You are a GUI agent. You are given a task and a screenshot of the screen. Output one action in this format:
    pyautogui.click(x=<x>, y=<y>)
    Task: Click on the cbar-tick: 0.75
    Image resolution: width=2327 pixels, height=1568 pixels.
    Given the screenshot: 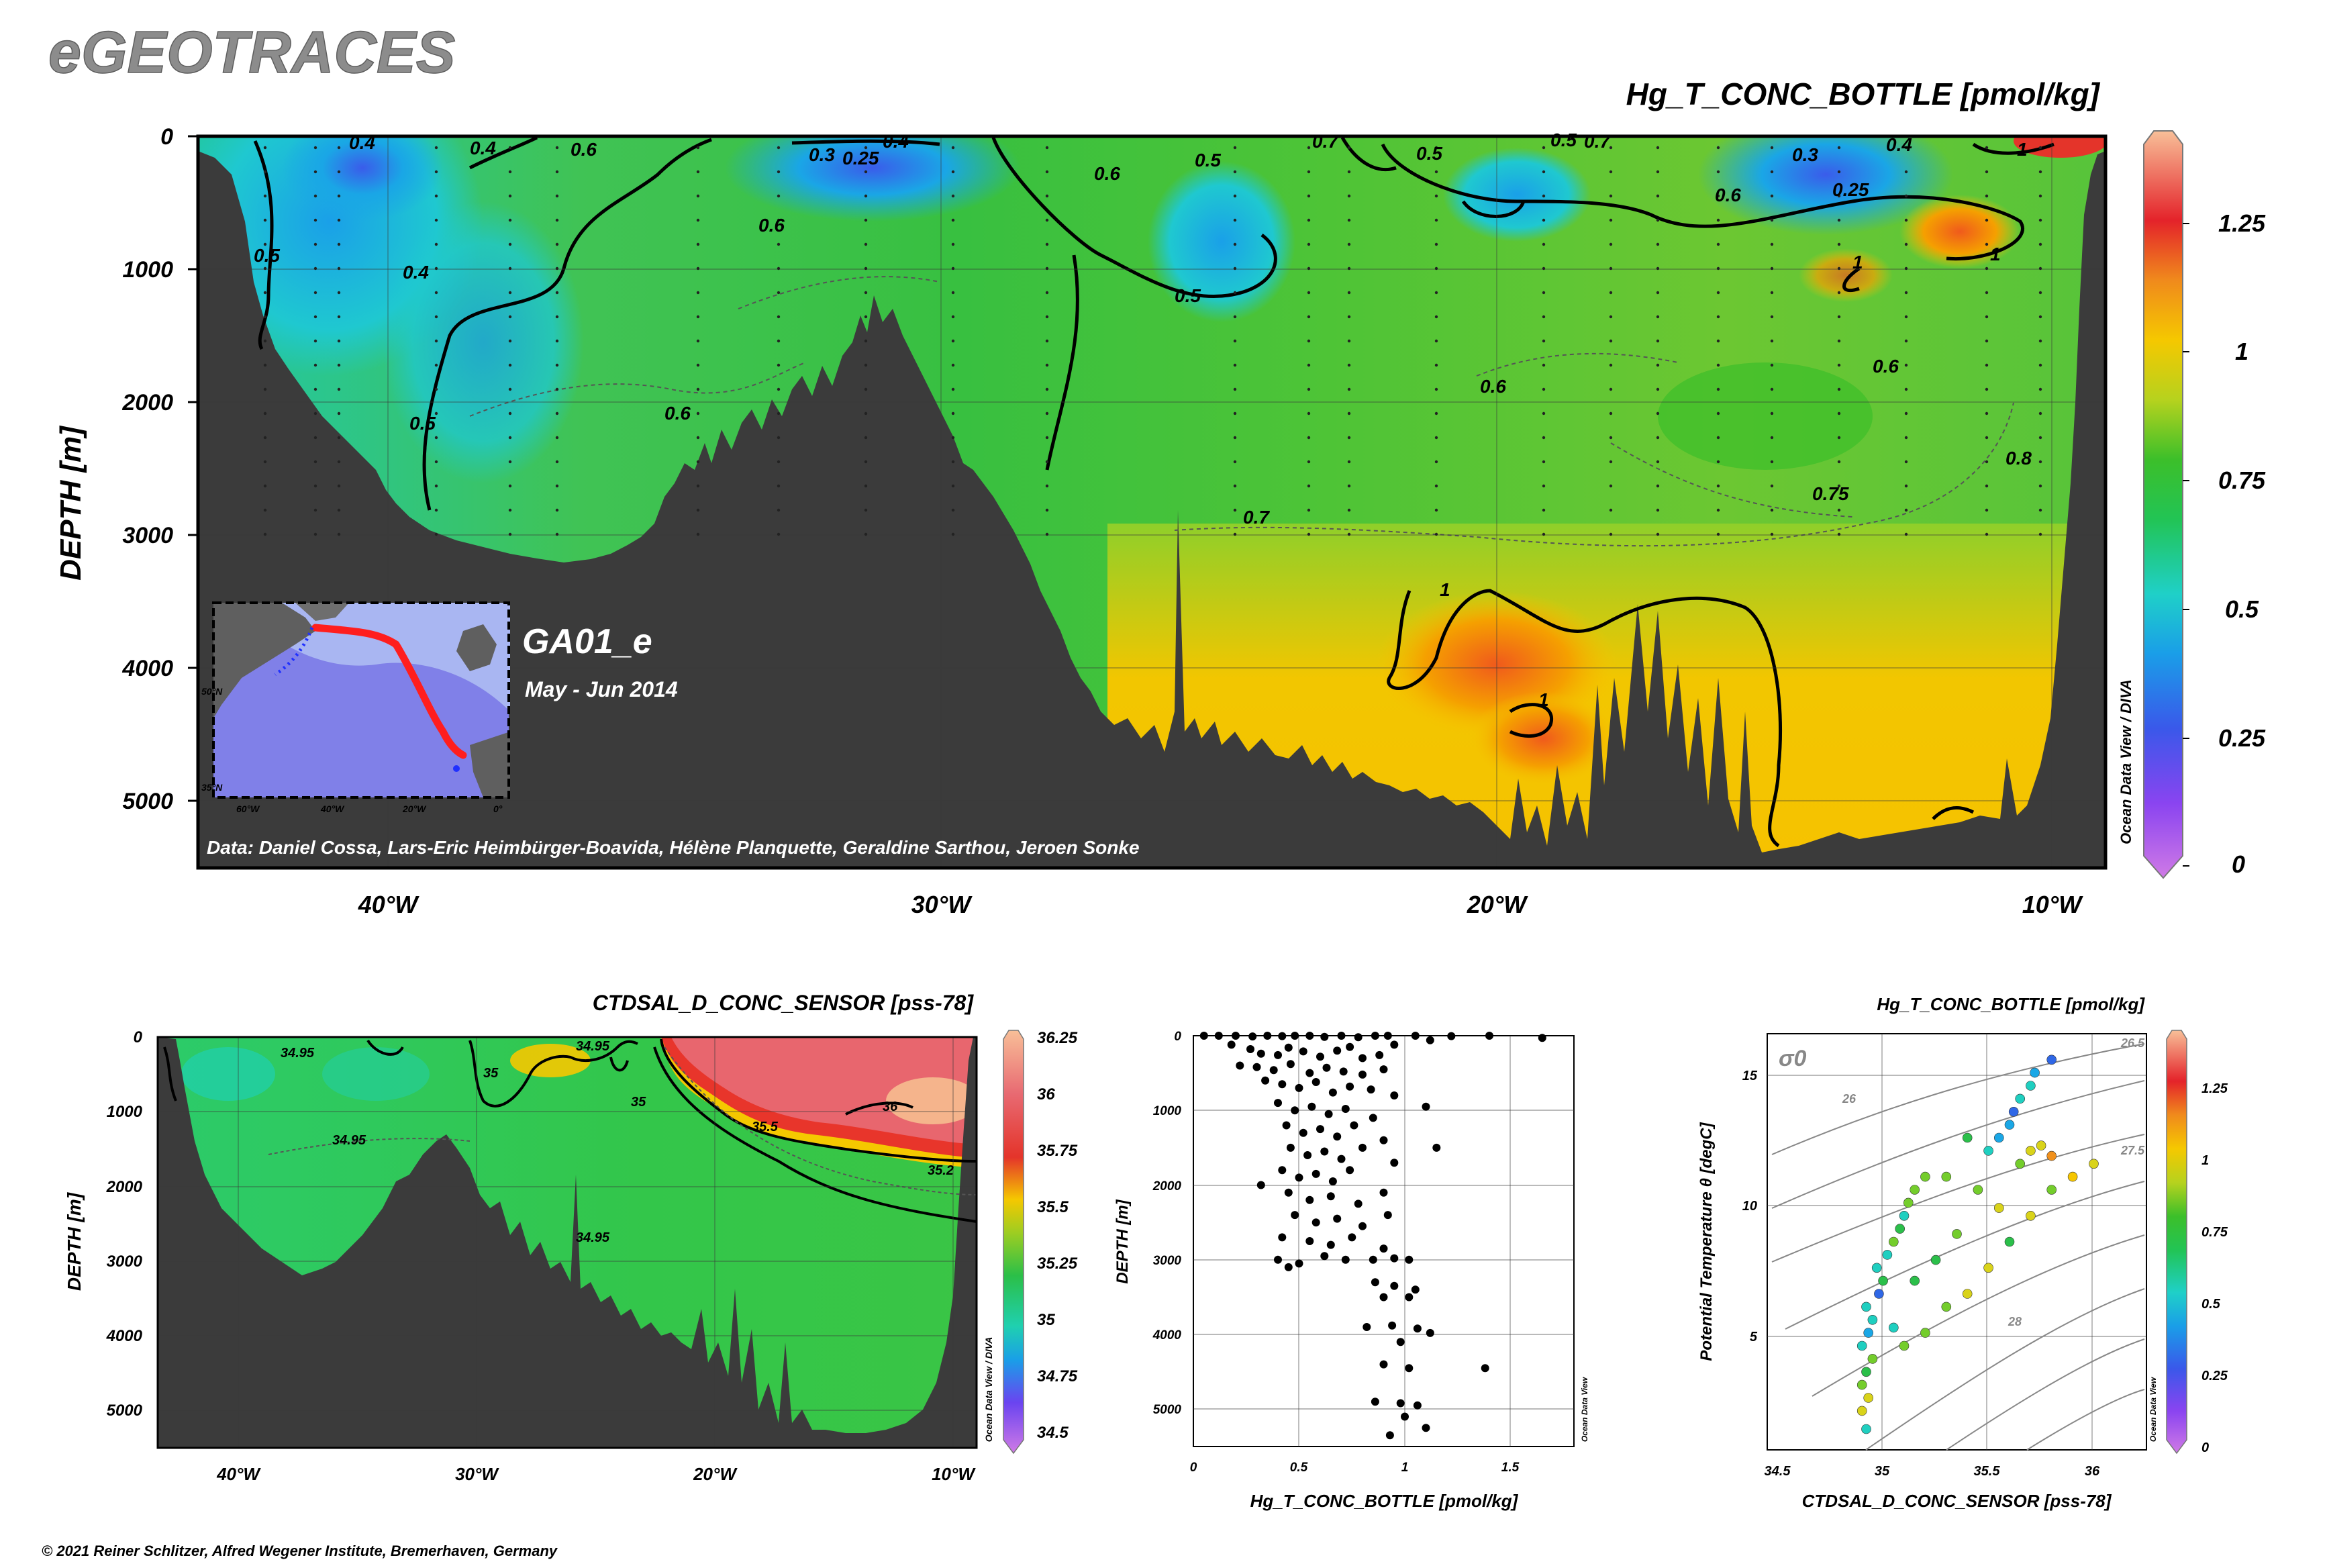 What is the action you would take?
    pyautogui.click(x=2214, y=1232)
    